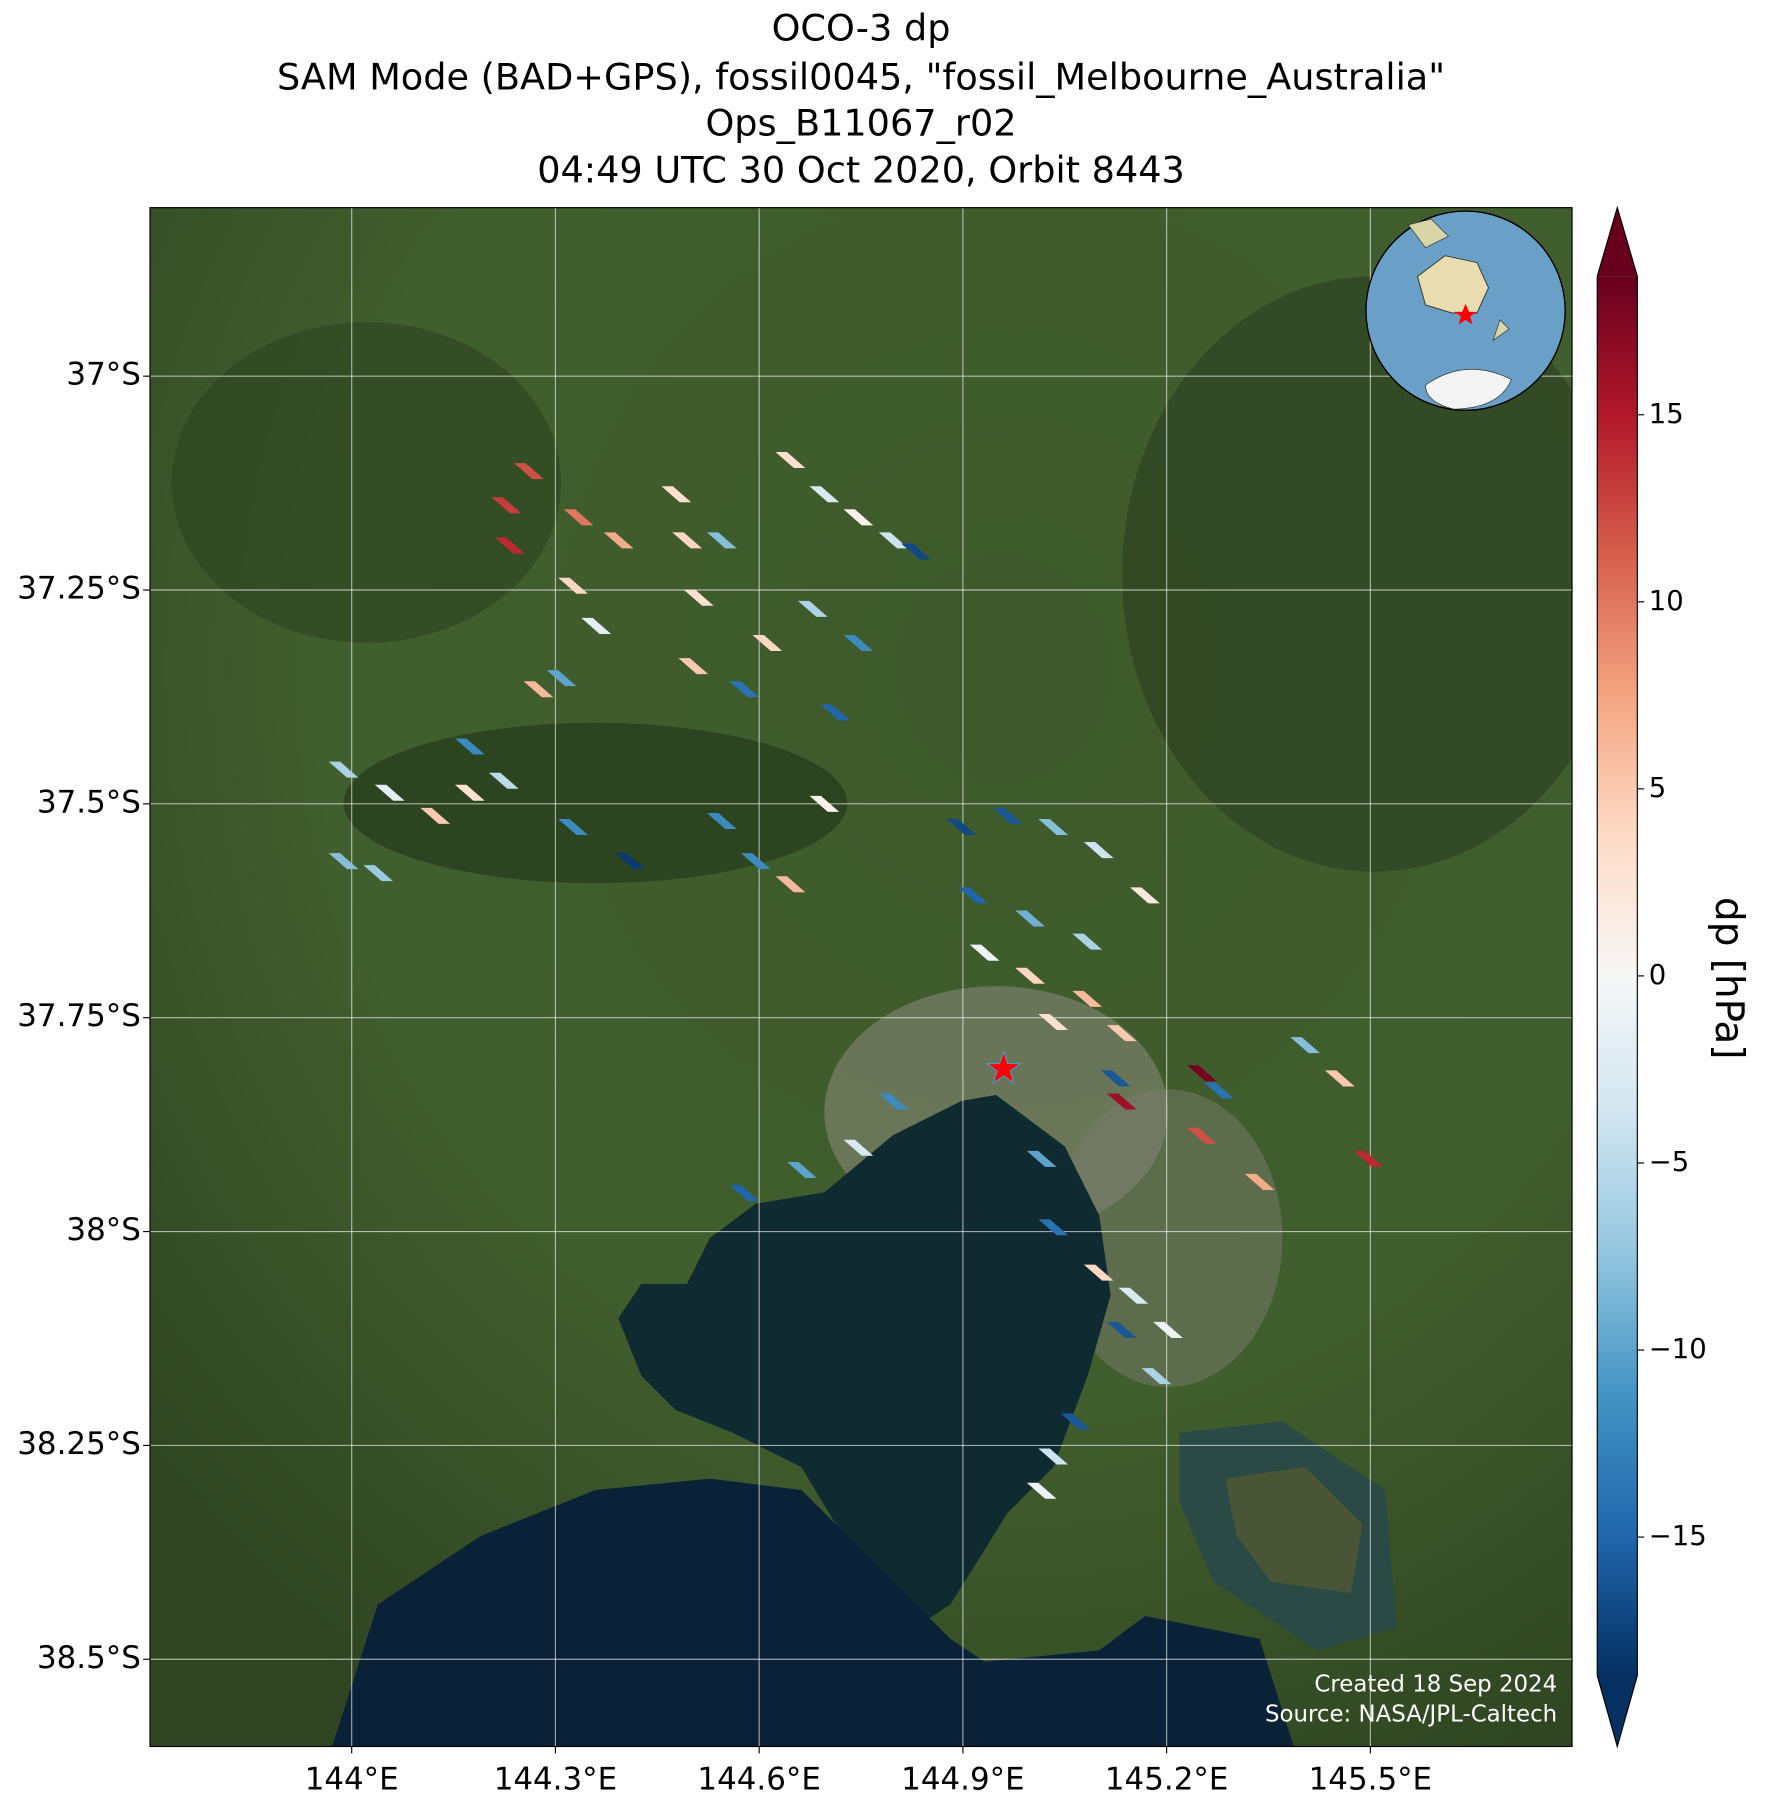 This screenshot has height=1795, width=1769. Describe the element at coordinates (962, 1778) in the screenshot. I see `x-tick-label: 144.9°E` at that location.